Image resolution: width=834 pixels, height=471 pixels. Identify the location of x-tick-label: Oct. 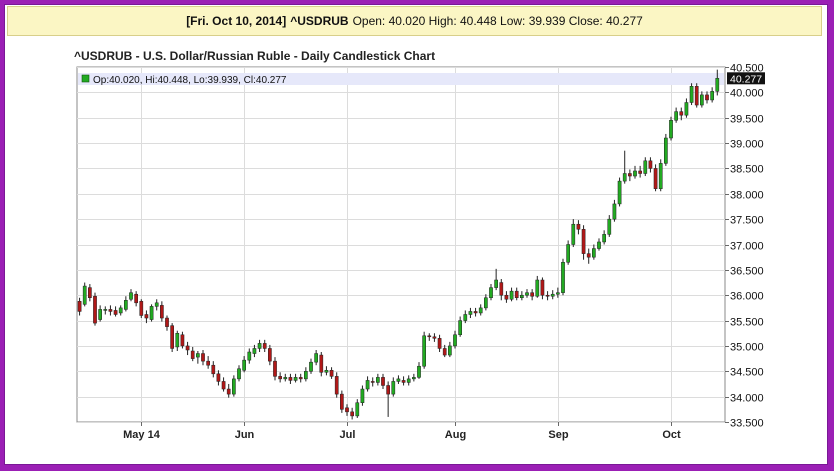
(671, 435).